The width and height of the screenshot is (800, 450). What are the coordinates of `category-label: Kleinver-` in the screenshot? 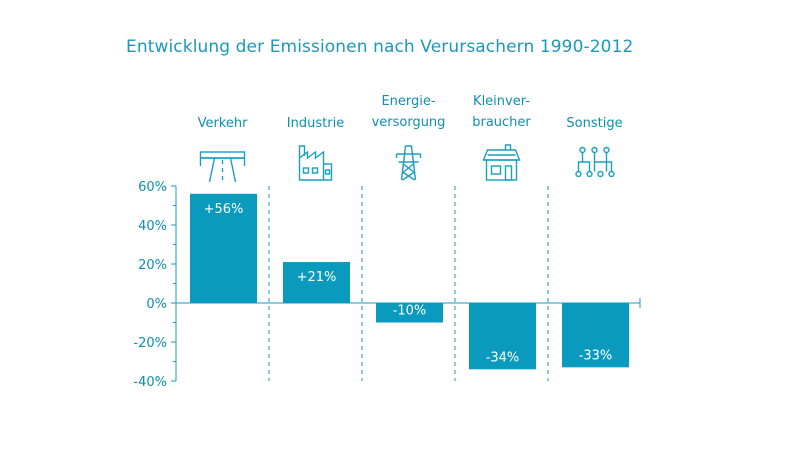 It's located at (501, 101).